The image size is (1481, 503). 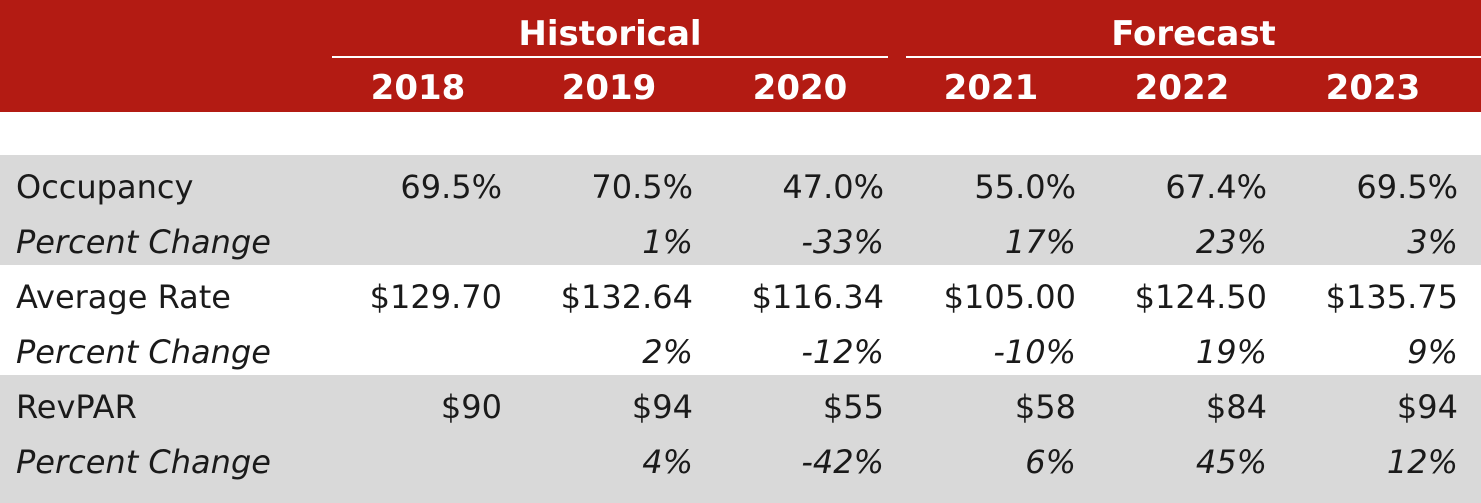 What do you see at coordinates (1231, 241) in the screenshot?
I see `table-cell: 23%` at bounding box center [1231, 241].